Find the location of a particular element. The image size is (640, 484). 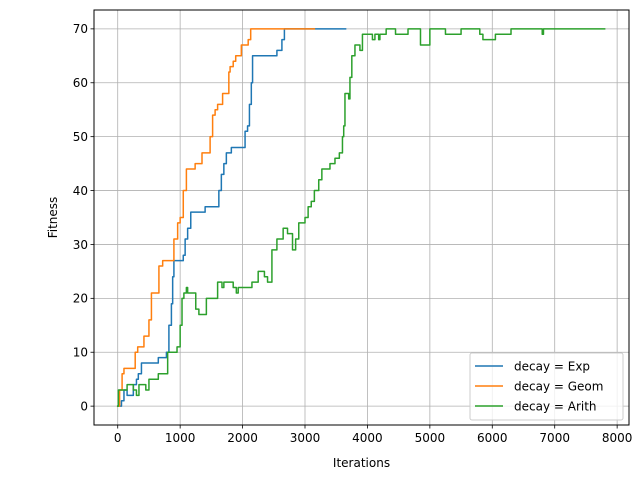

legend: decay = Exp decay = Geom decay = Arith is located at coordinates (546, 386).